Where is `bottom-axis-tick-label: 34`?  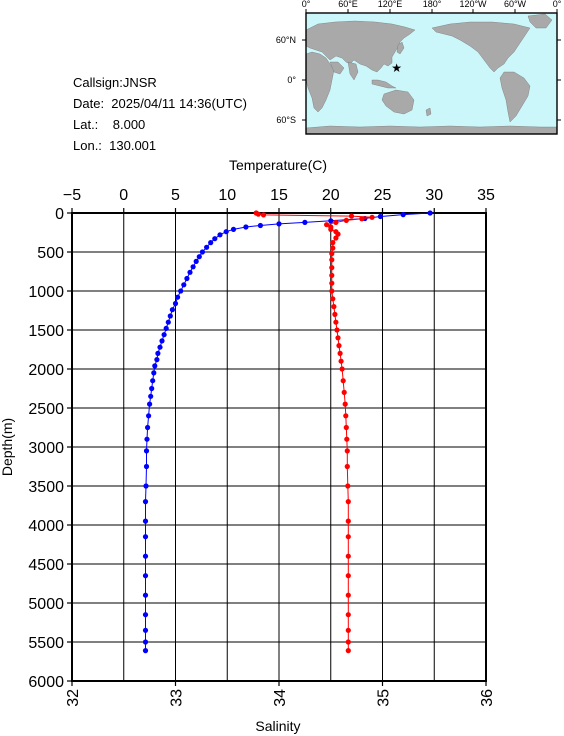 bottom-axis-tick-label: 34 is located at coordinates (280, 698).